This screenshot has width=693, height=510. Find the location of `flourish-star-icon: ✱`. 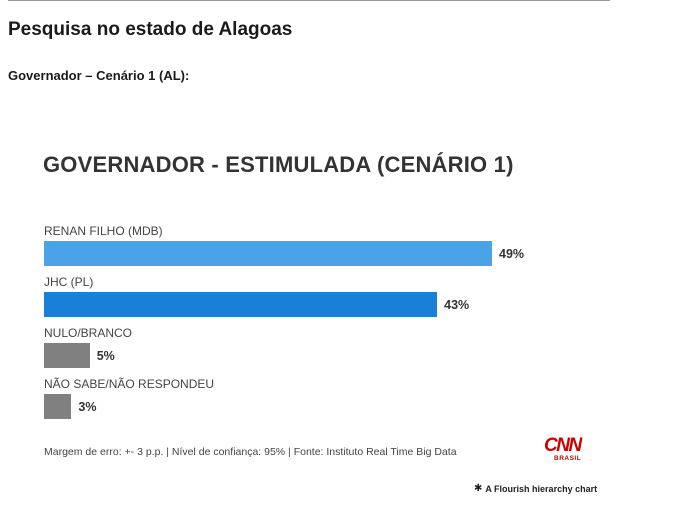

flourish-star-icon: ✱ is located at coordinates (478, 488).